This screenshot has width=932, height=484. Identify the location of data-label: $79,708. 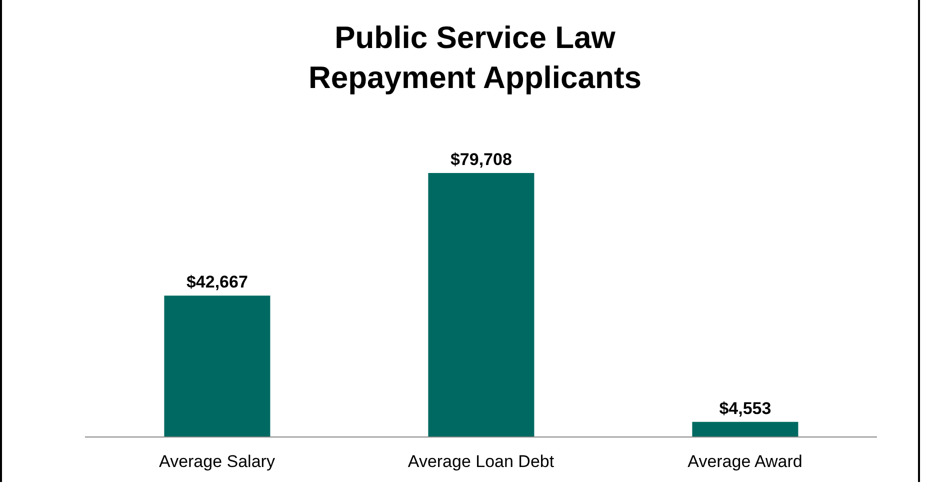
(481, 159).